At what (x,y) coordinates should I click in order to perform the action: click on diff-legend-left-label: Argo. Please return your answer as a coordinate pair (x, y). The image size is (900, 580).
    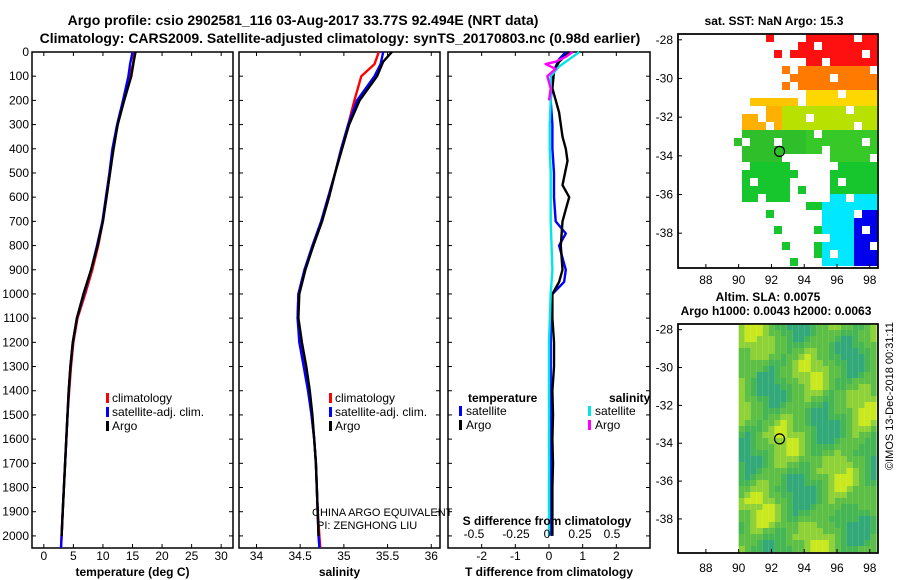
    Looking at the image, I should click on (479, 425).